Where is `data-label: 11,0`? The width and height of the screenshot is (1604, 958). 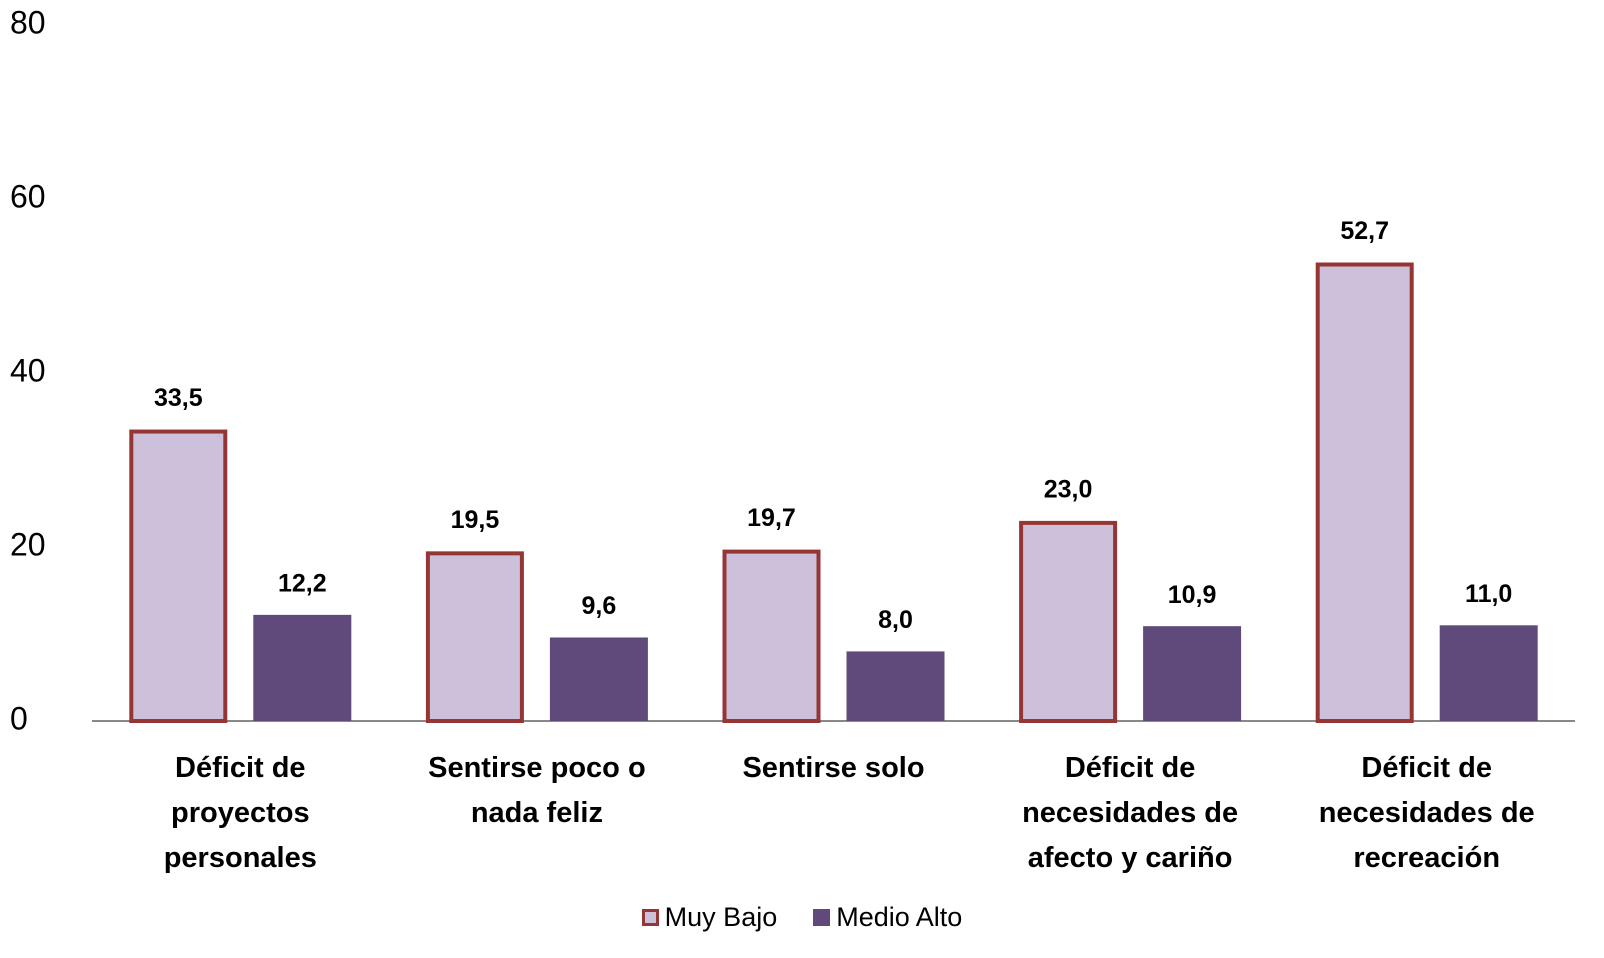
data-label: 11,0 is located at coordinates (1488, 594).